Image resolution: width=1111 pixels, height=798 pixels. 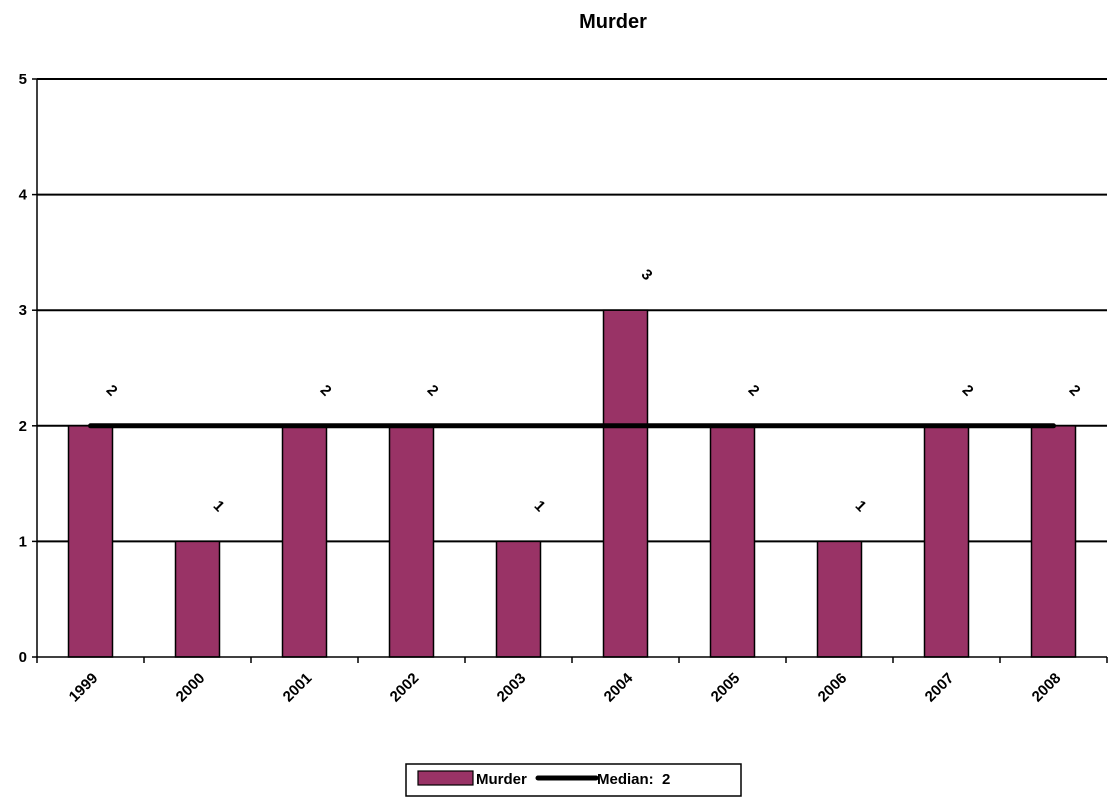 I want to click on data-label-2007: 2, so click(x=968, y=391).